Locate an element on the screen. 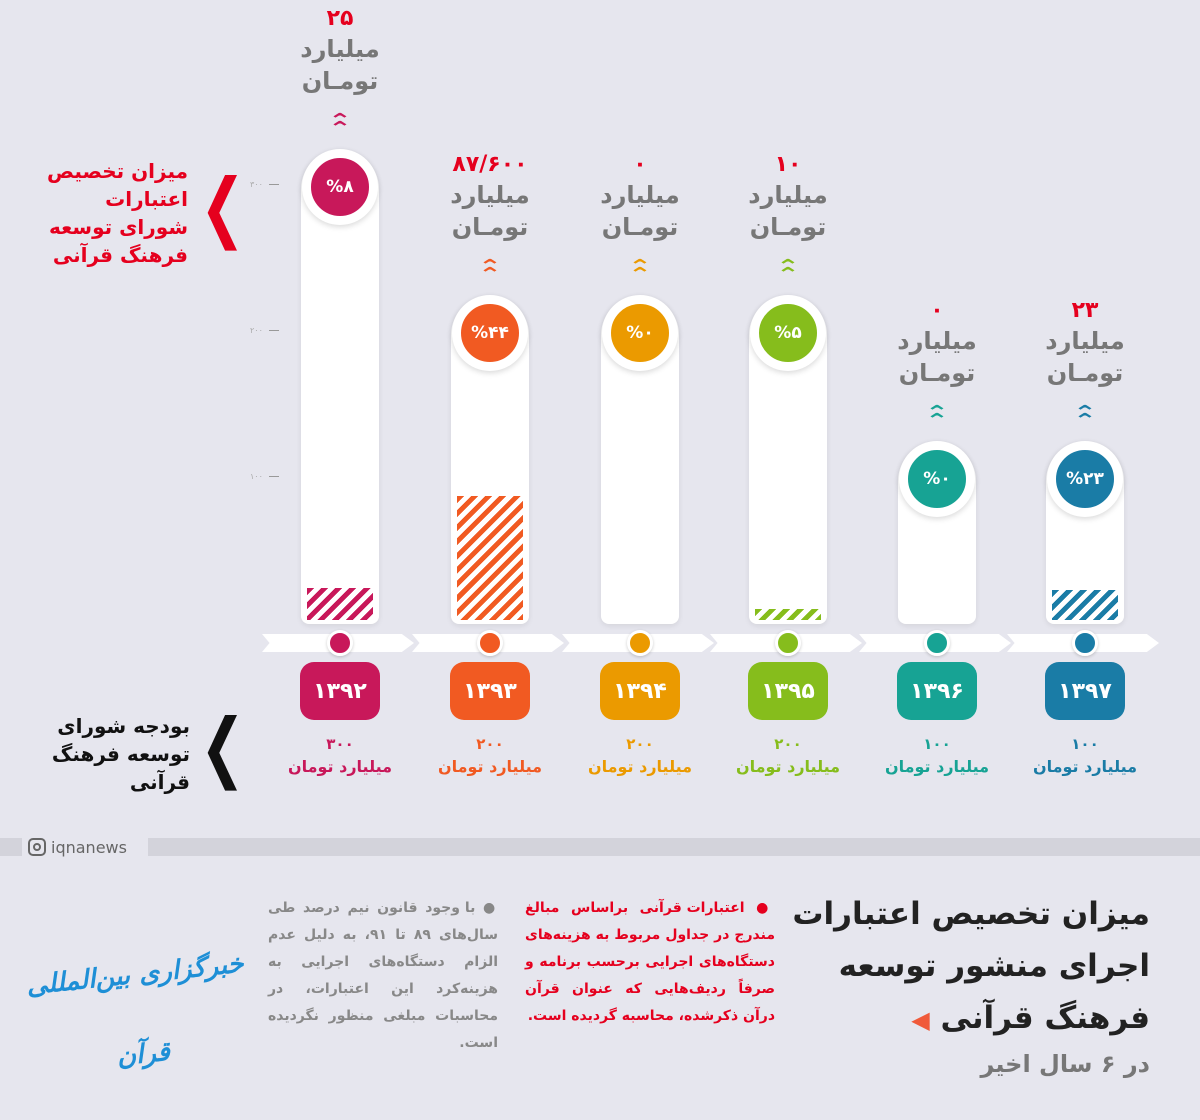 The image size is (1200, 1120). year-badge: ۱۳۹۲ is located at coordinates (340, 691).